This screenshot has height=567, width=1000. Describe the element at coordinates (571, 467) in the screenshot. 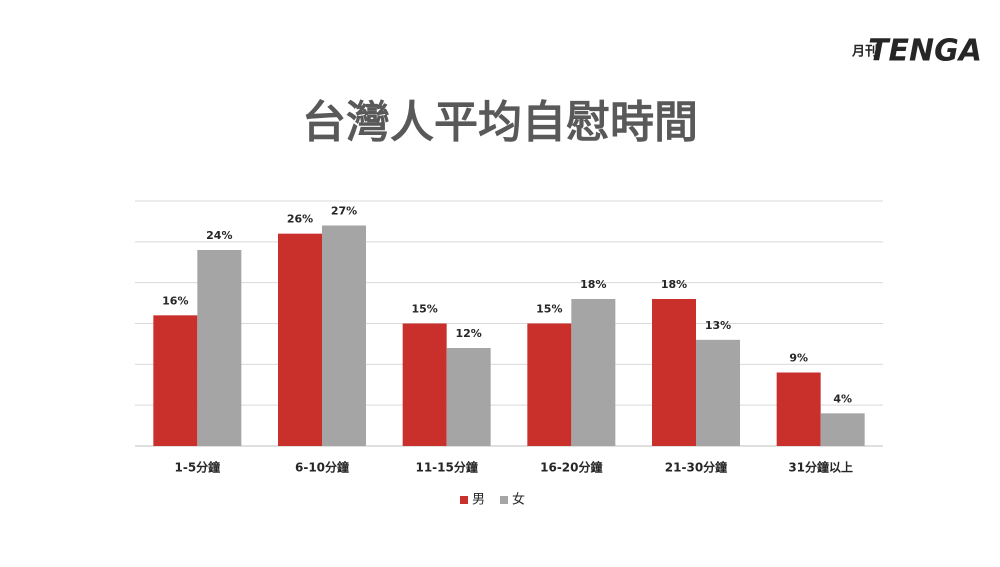

I see `x-tick-label: 16-20分鐘` at that location.